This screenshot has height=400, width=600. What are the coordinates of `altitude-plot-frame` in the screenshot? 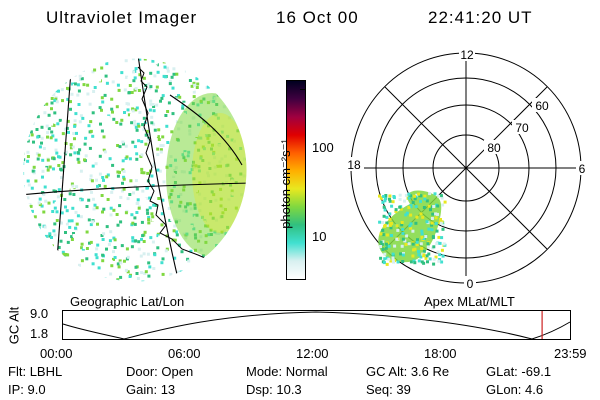 It's located at (316, 325).